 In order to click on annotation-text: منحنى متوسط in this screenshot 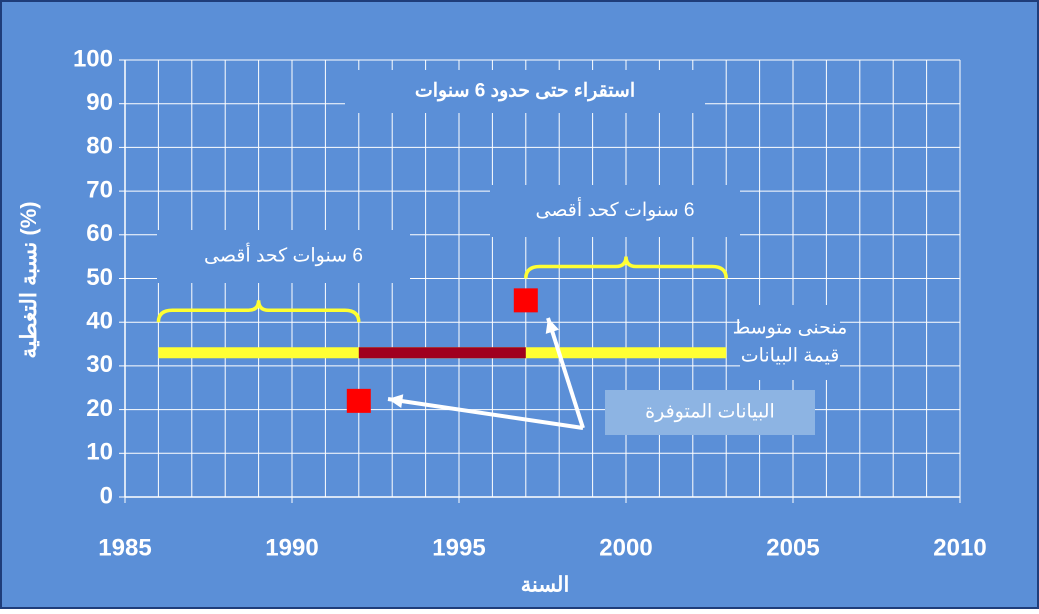, I will do `click(790, 328)`.